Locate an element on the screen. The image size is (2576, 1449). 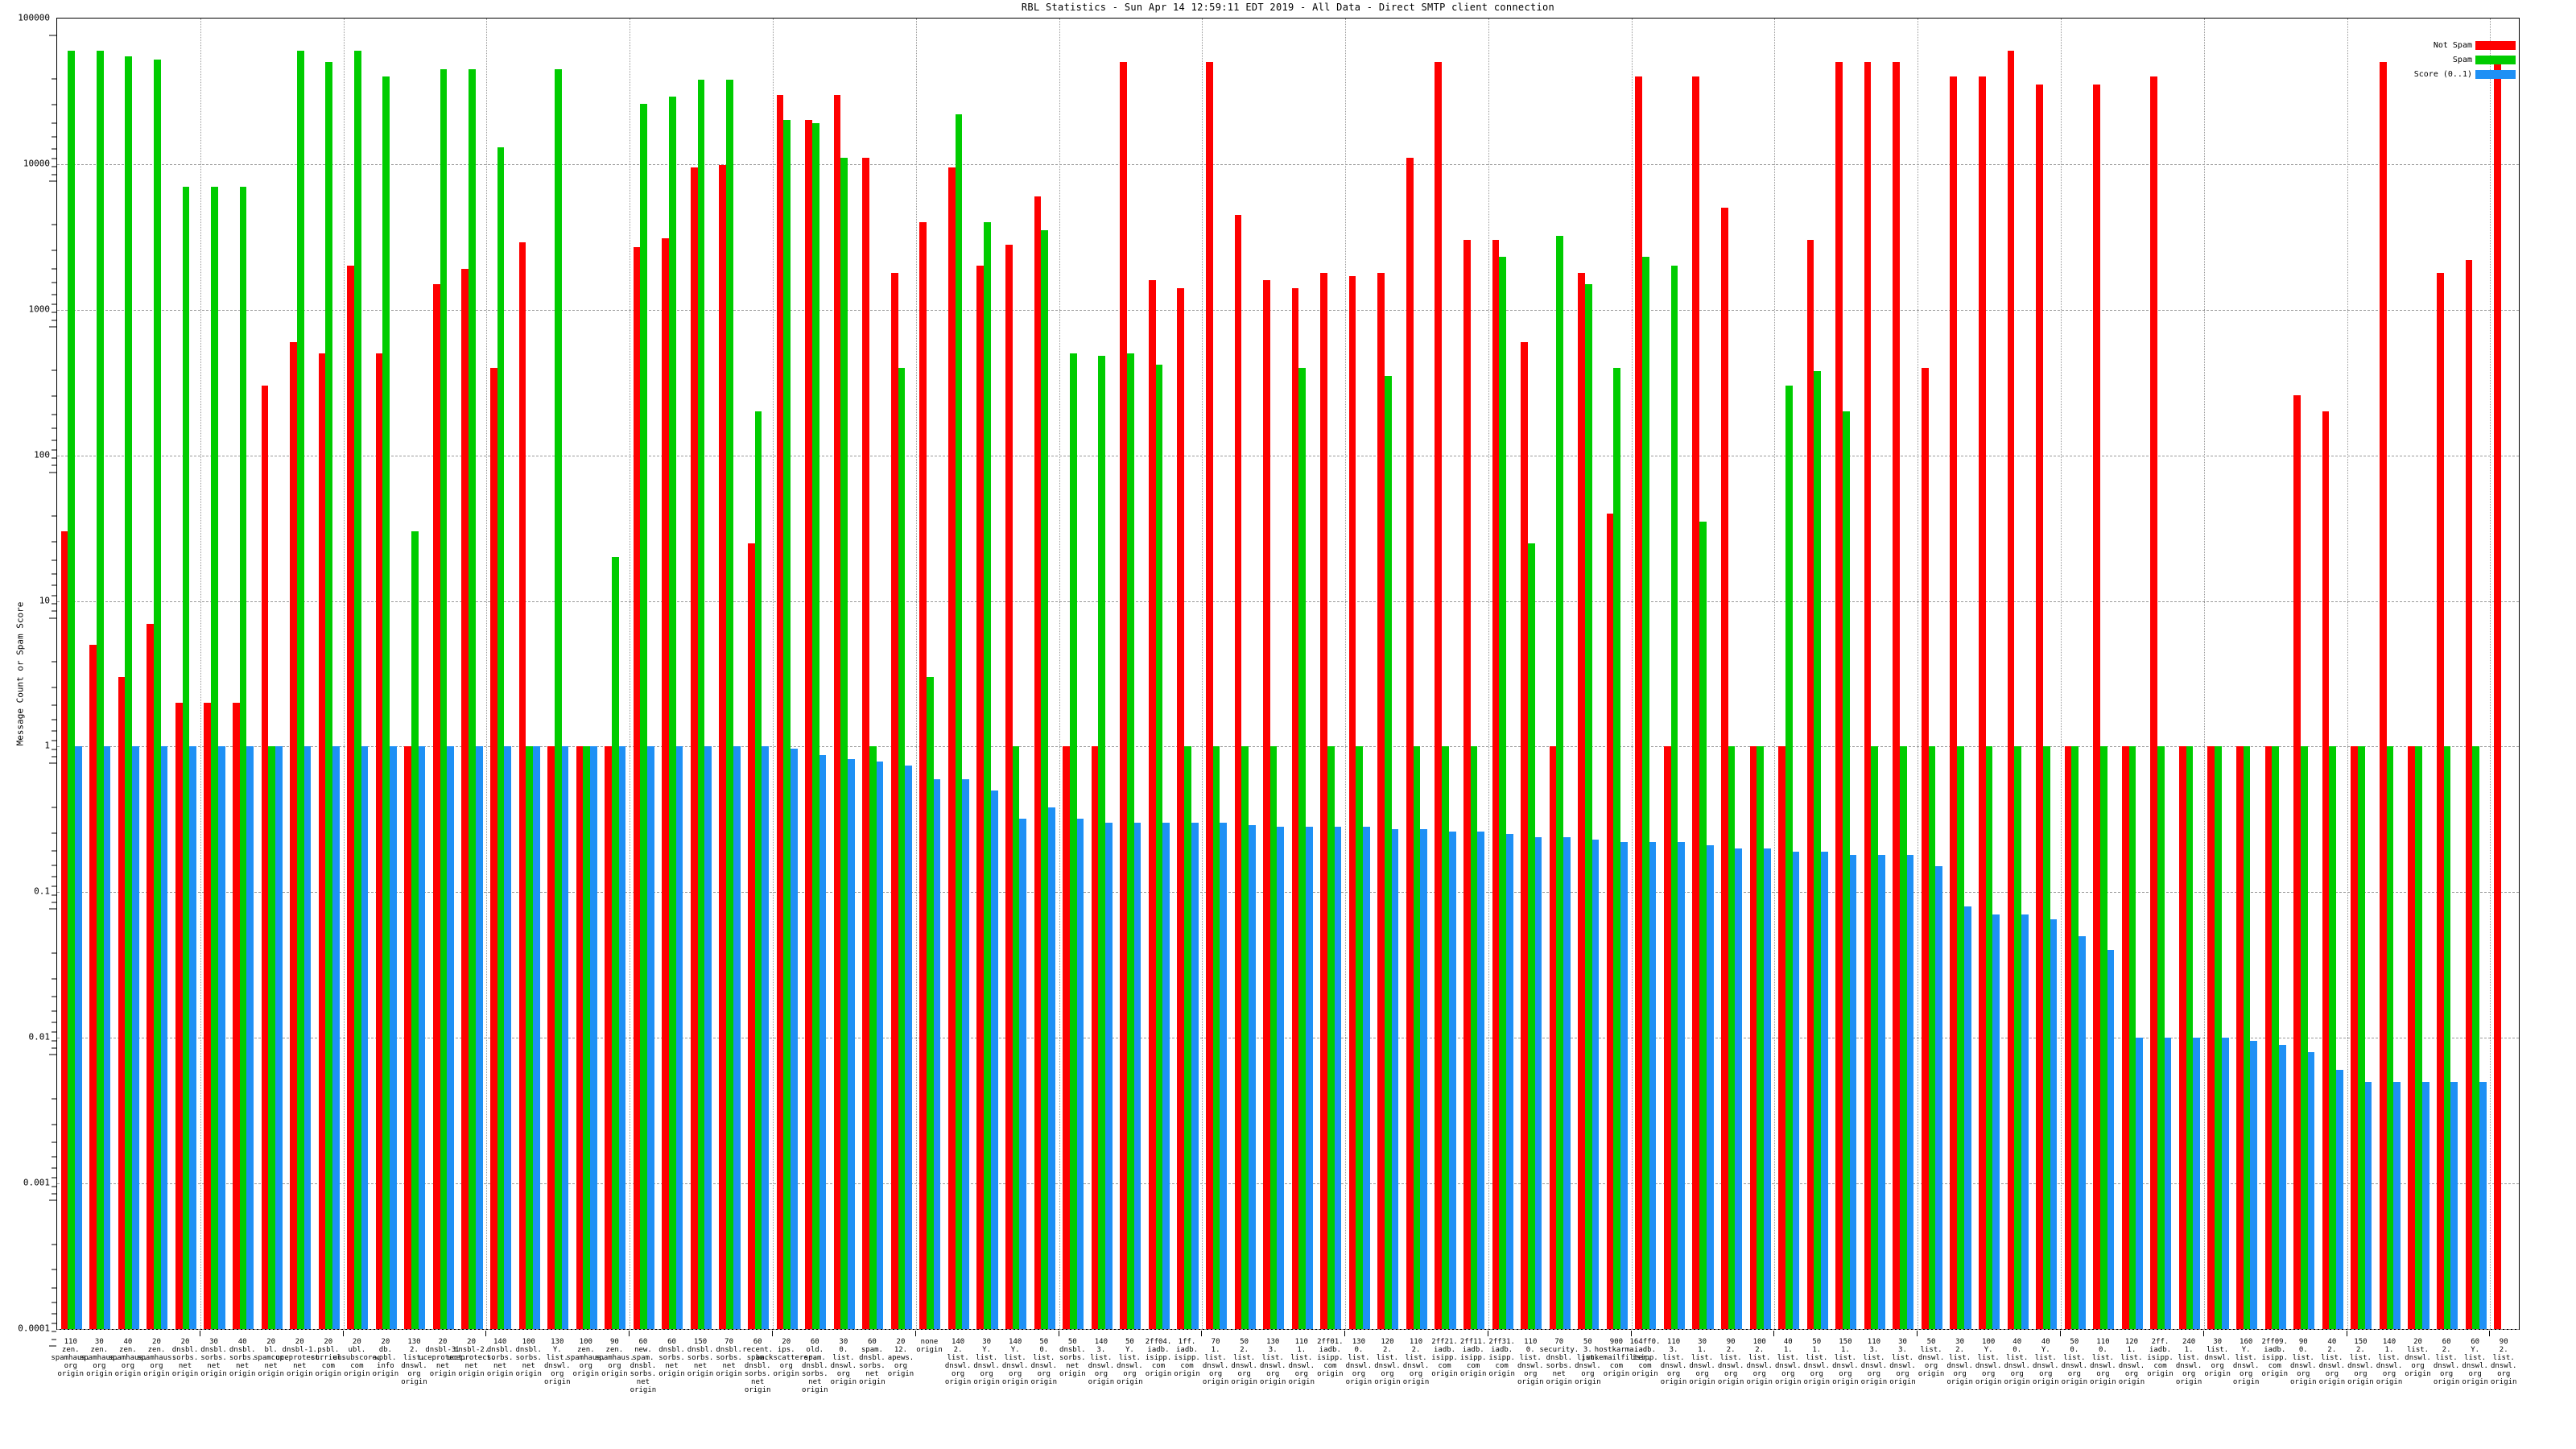
x-axis-tick-label: 30 Y. list. dnswl. org origin is located at coordinates (986, 1362).